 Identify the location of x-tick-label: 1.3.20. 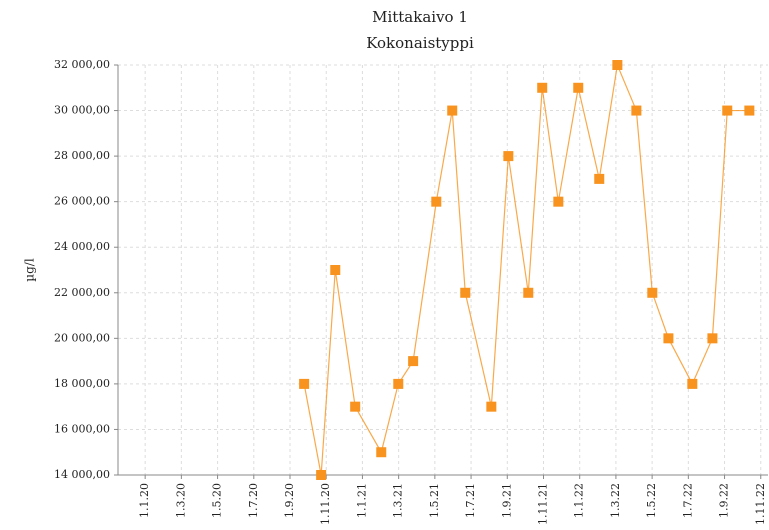
(180, 500).